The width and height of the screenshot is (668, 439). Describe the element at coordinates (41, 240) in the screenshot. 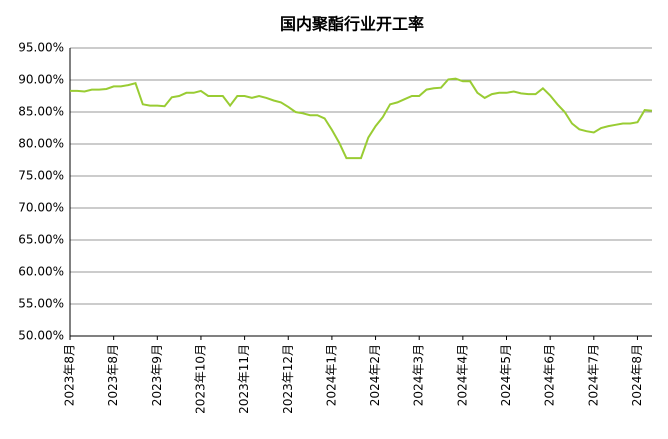

I see `y-tick-label: 65.00%` at that location.